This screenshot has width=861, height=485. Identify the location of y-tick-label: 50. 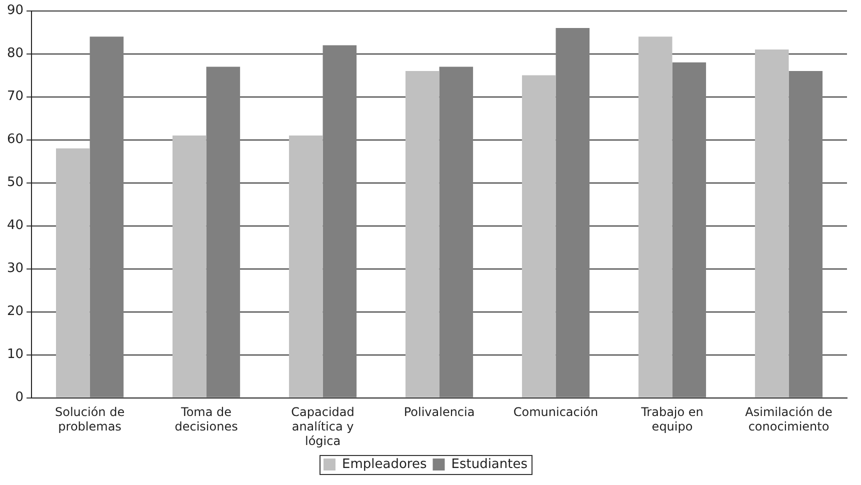
(15, 182).